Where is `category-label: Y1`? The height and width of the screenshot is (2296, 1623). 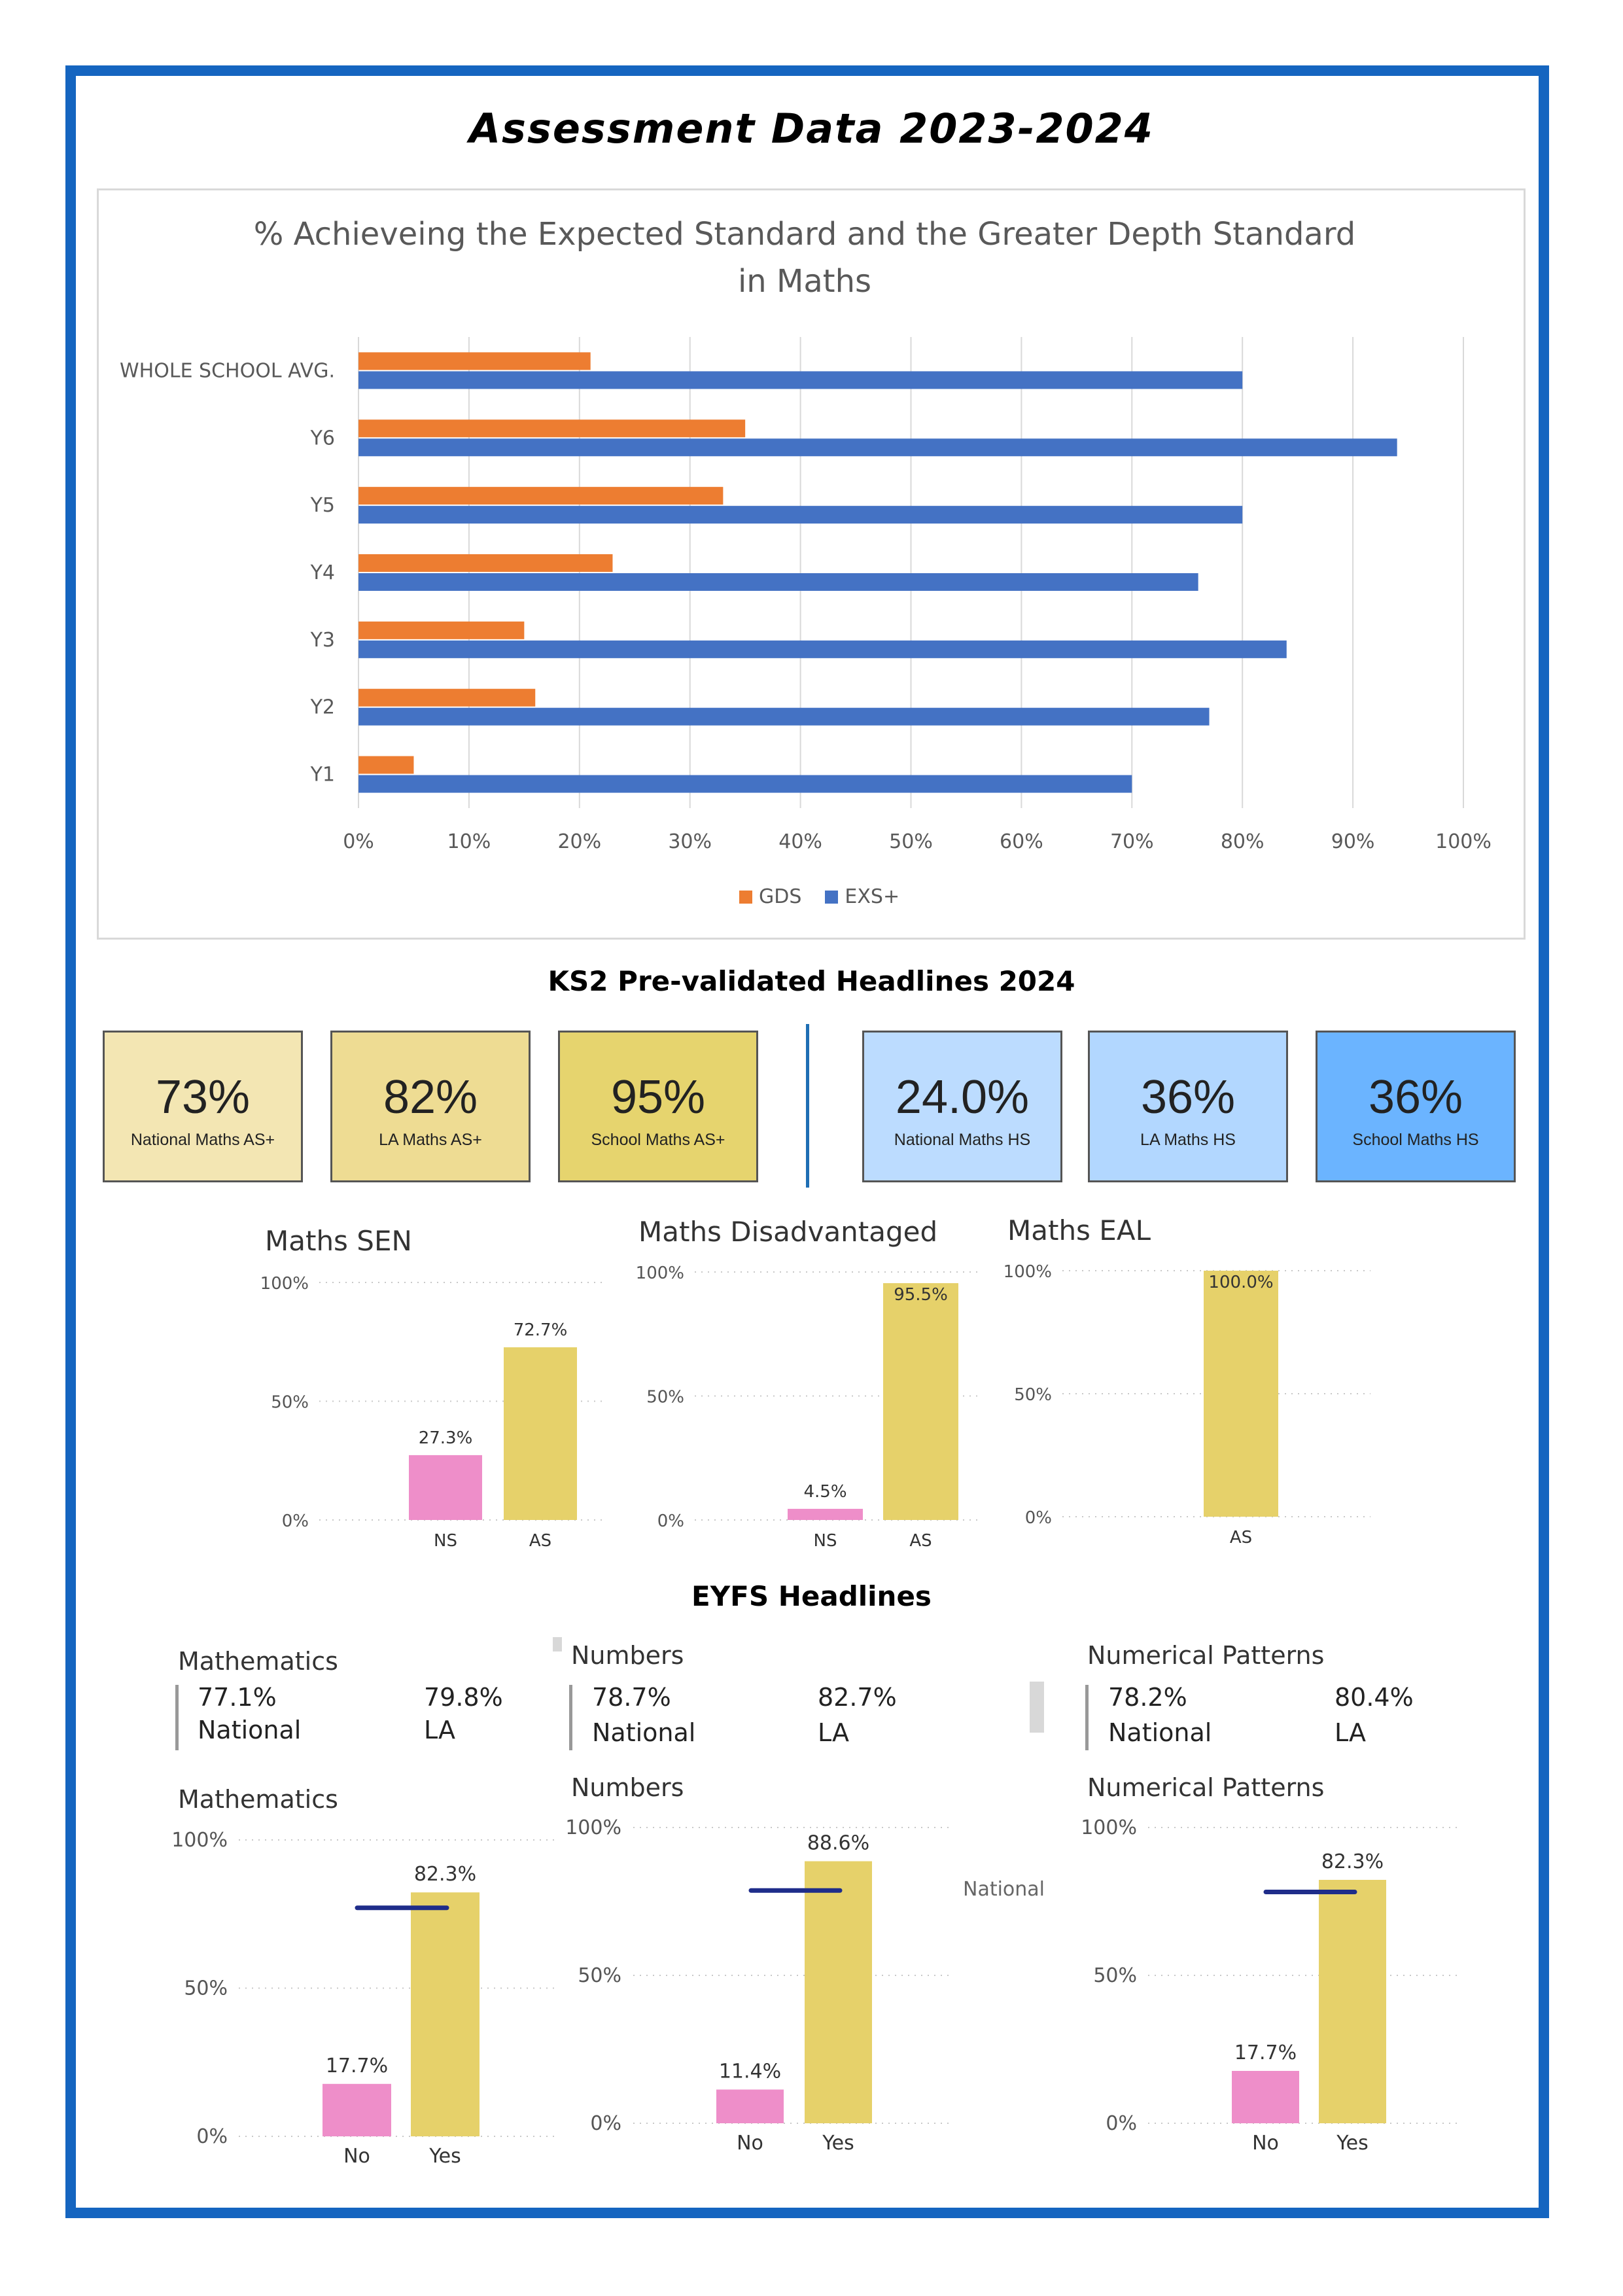
category-label: Y1 is located at coordinates (322, 775).